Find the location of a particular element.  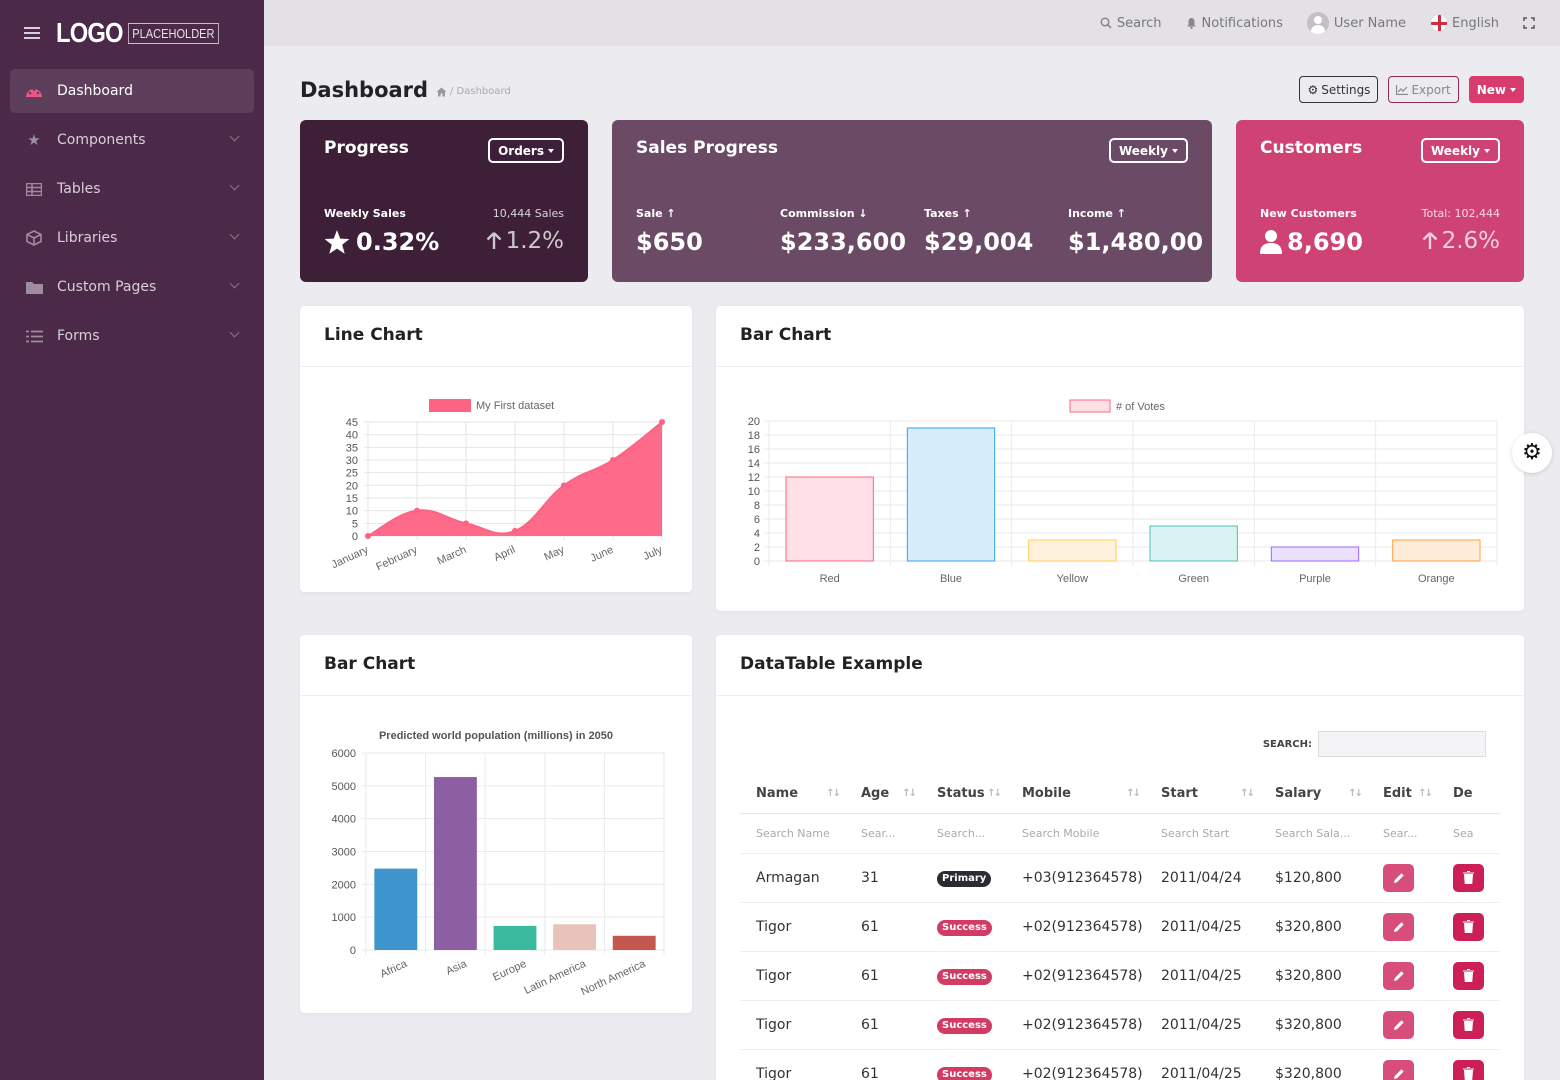

sale-label: Sale ↑ is located at coordinates (656, 213).